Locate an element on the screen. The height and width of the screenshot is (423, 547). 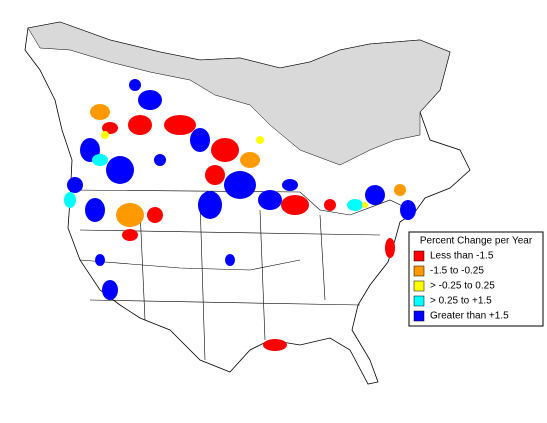
legend-label: -1.5 to -0.25 is located at coordinates (457, 271).